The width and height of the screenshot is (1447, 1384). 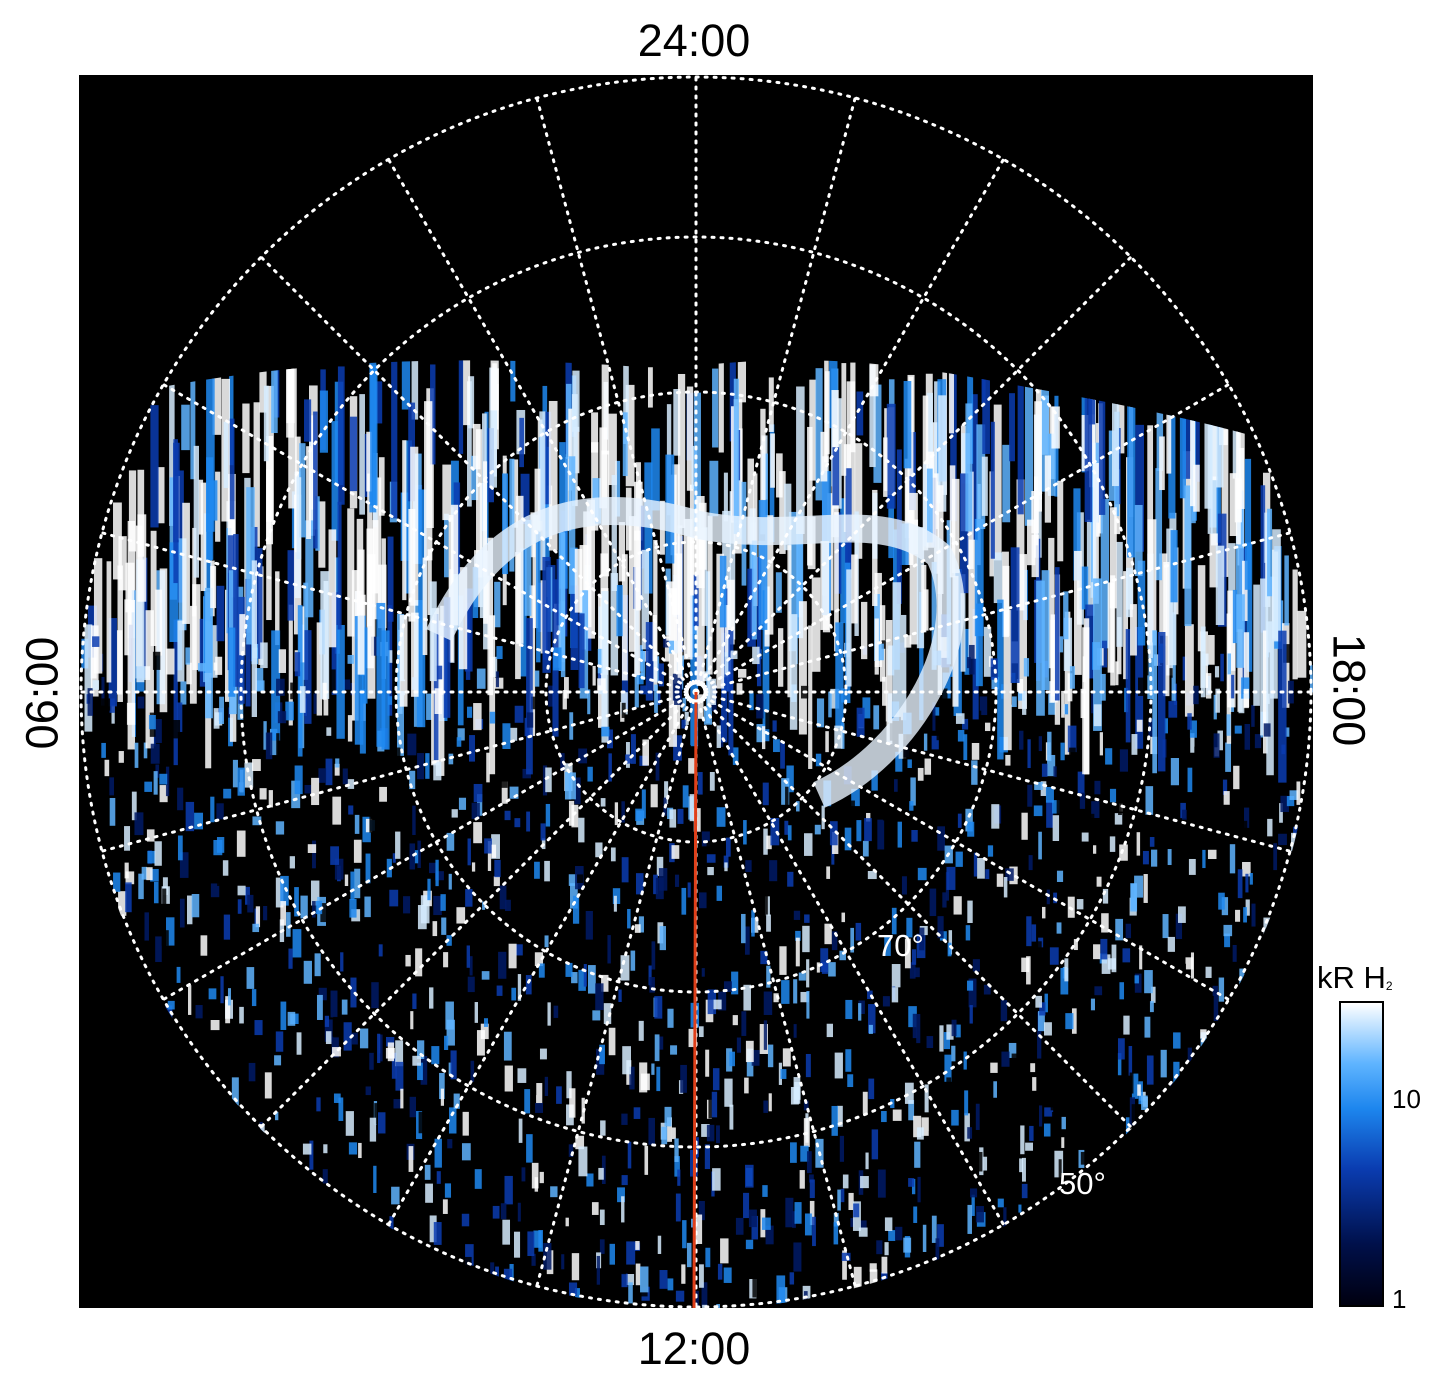 I want to click on colorbar-tick-10: 10, so click(x=1406, y=1099).